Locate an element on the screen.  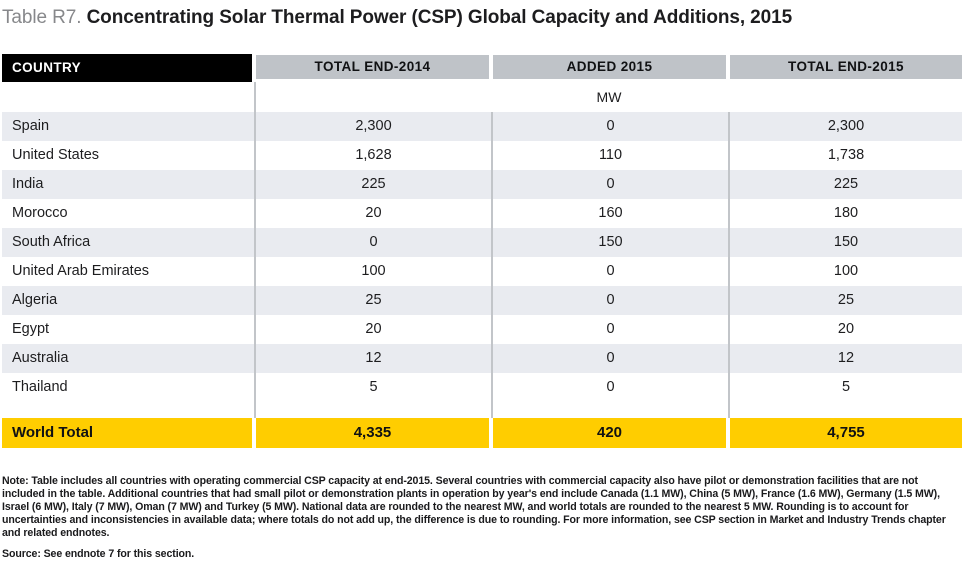
country-cell: India is located at coordinates (128, 184).